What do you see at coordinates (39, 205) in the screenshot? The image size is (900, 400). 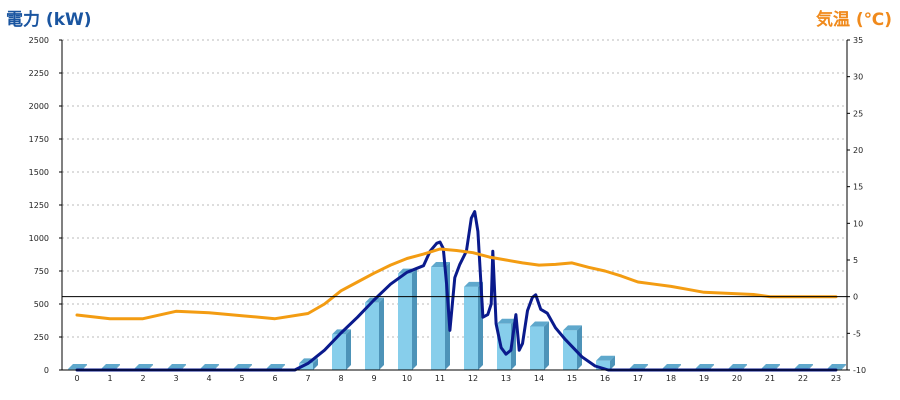 I see `left-tick-label: 1250` at bounding box center [39, 205].